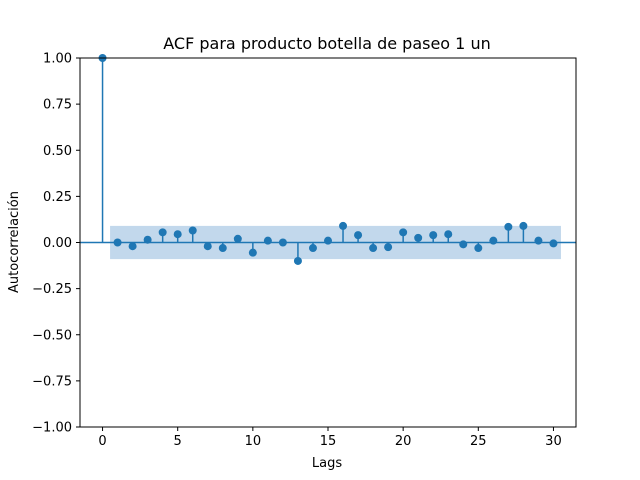  I want to click on y-tick-label: −0.75, so click(52, 381).